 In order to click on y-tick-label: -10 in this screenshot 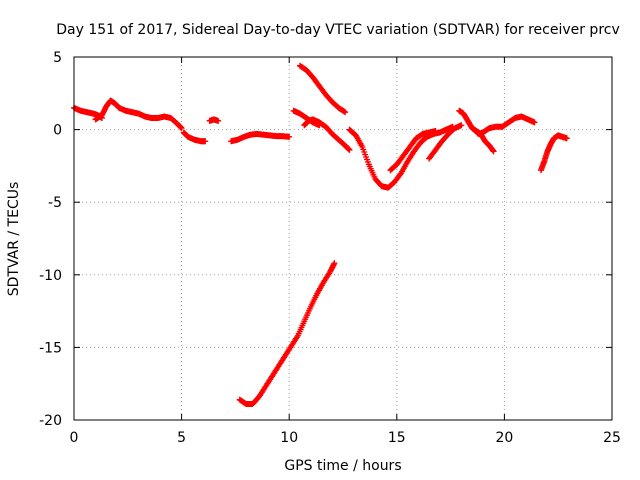, I will do `click(50, 276)`.